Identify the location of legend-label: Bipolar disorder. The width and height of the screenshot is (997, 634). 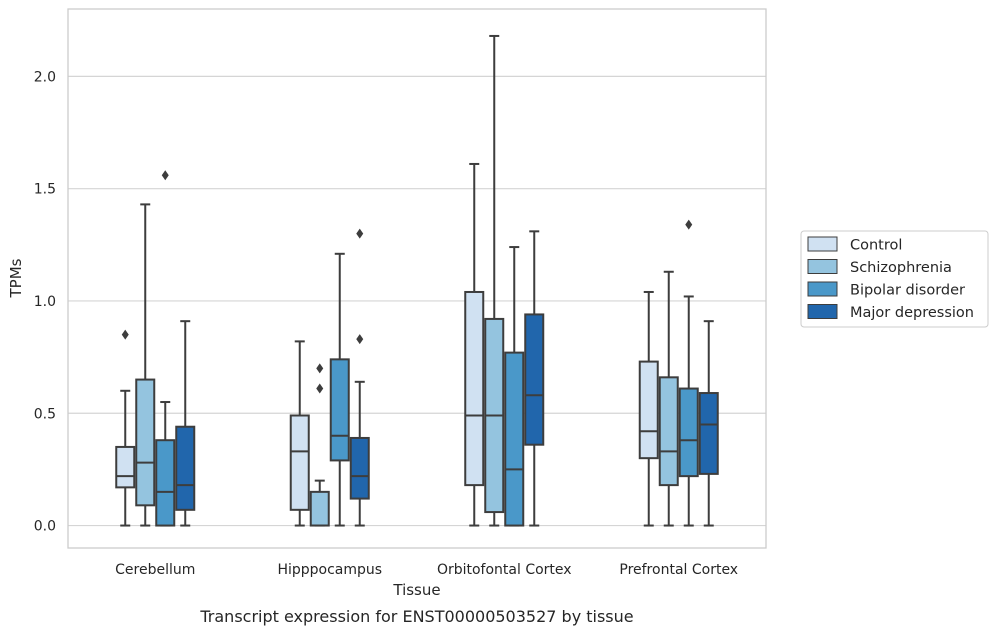
(907, 291).